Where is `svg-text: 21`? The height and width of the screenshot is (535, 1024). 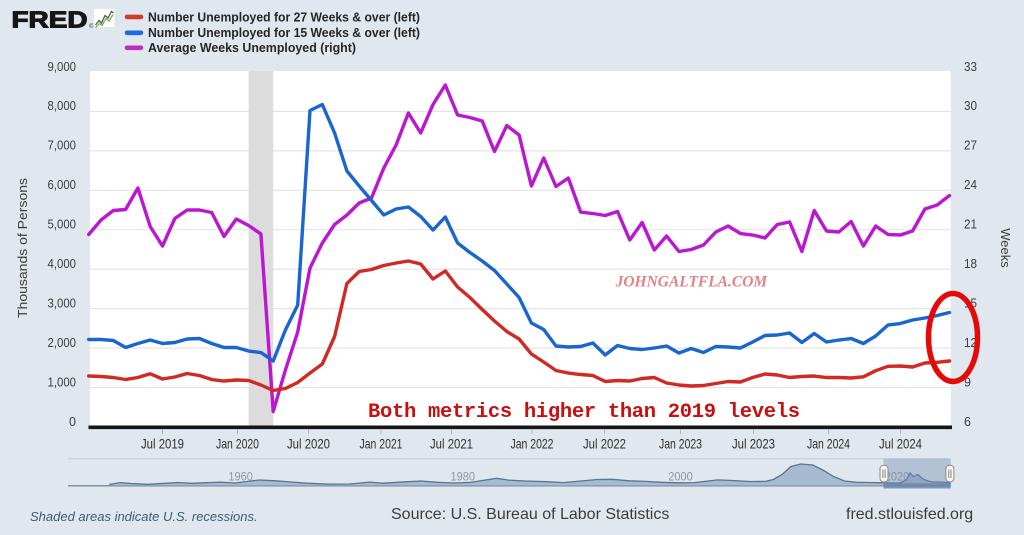
svg-text: 21 is located at coordinates (970, 225).